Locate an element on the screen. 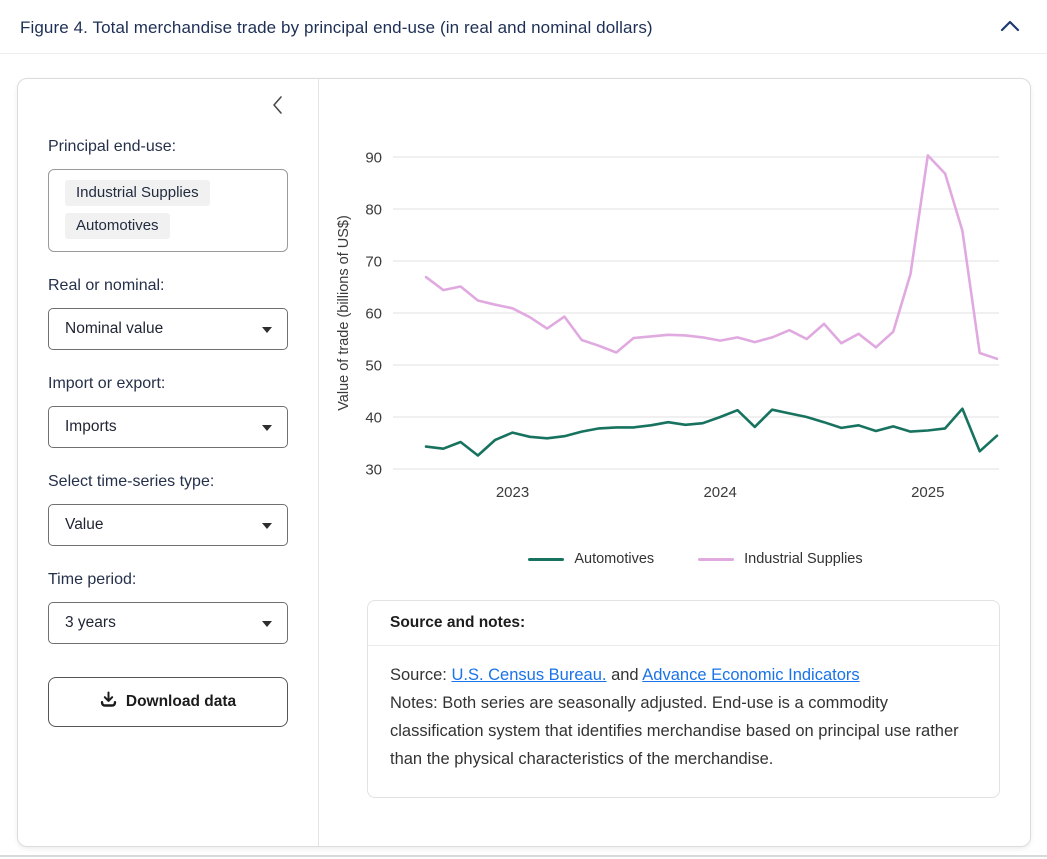 This screenshot has height=859, width=1047. collapse-figure-button is located at coordinates (1010, 27).